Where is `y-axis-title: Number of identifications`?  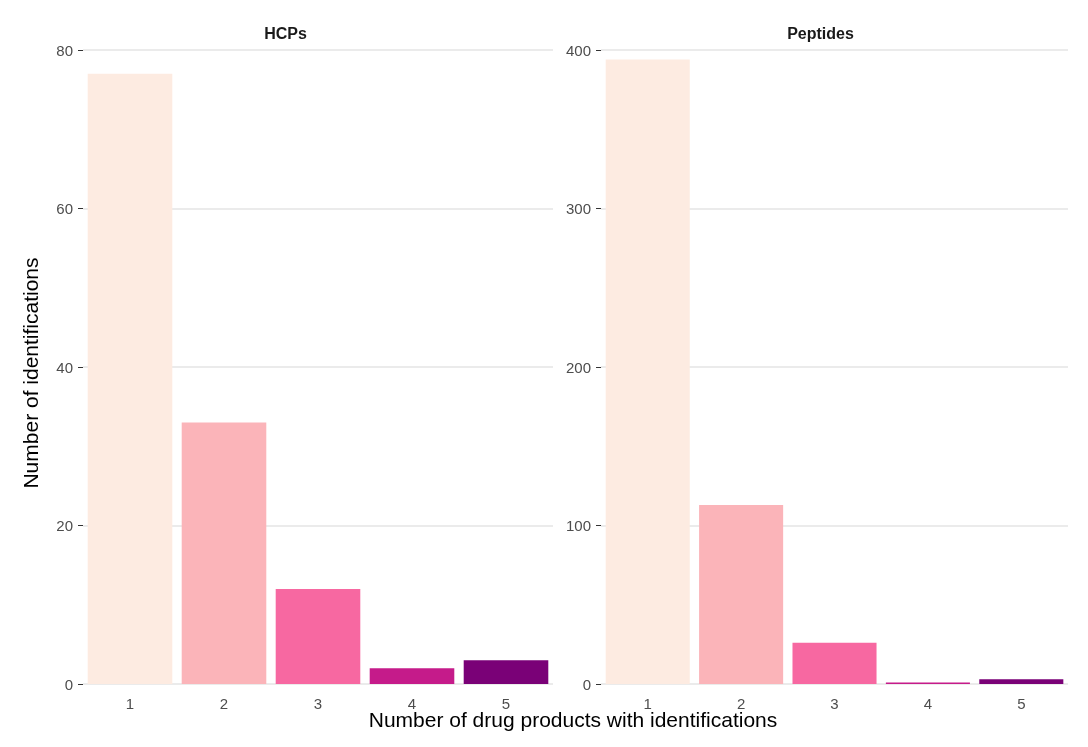
y-axis-title: Number of identifications is located at coordinates (31, 373).